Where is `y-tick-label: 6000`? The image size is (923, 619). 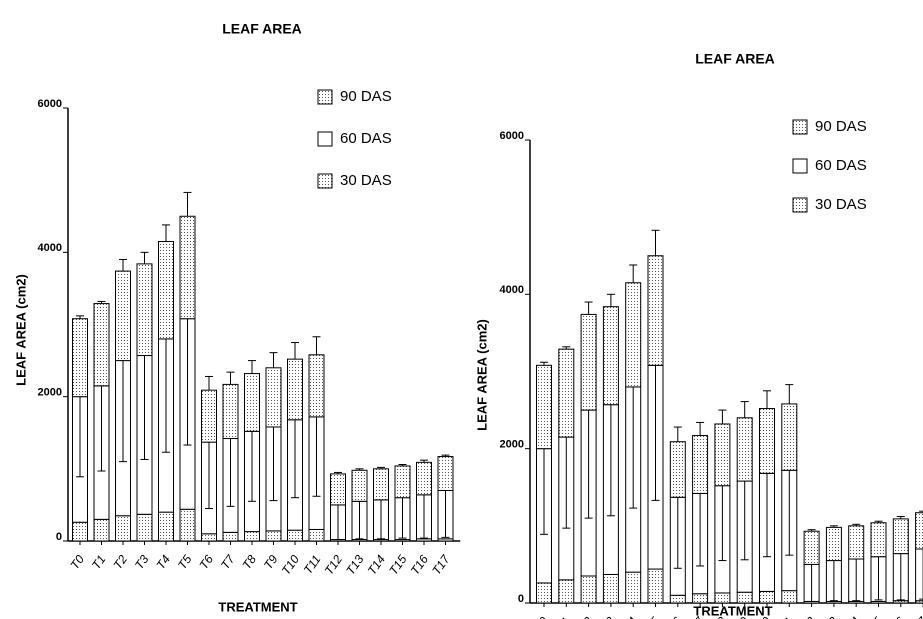 y-tick-label: 6000 is located at coordinates (512, 136).